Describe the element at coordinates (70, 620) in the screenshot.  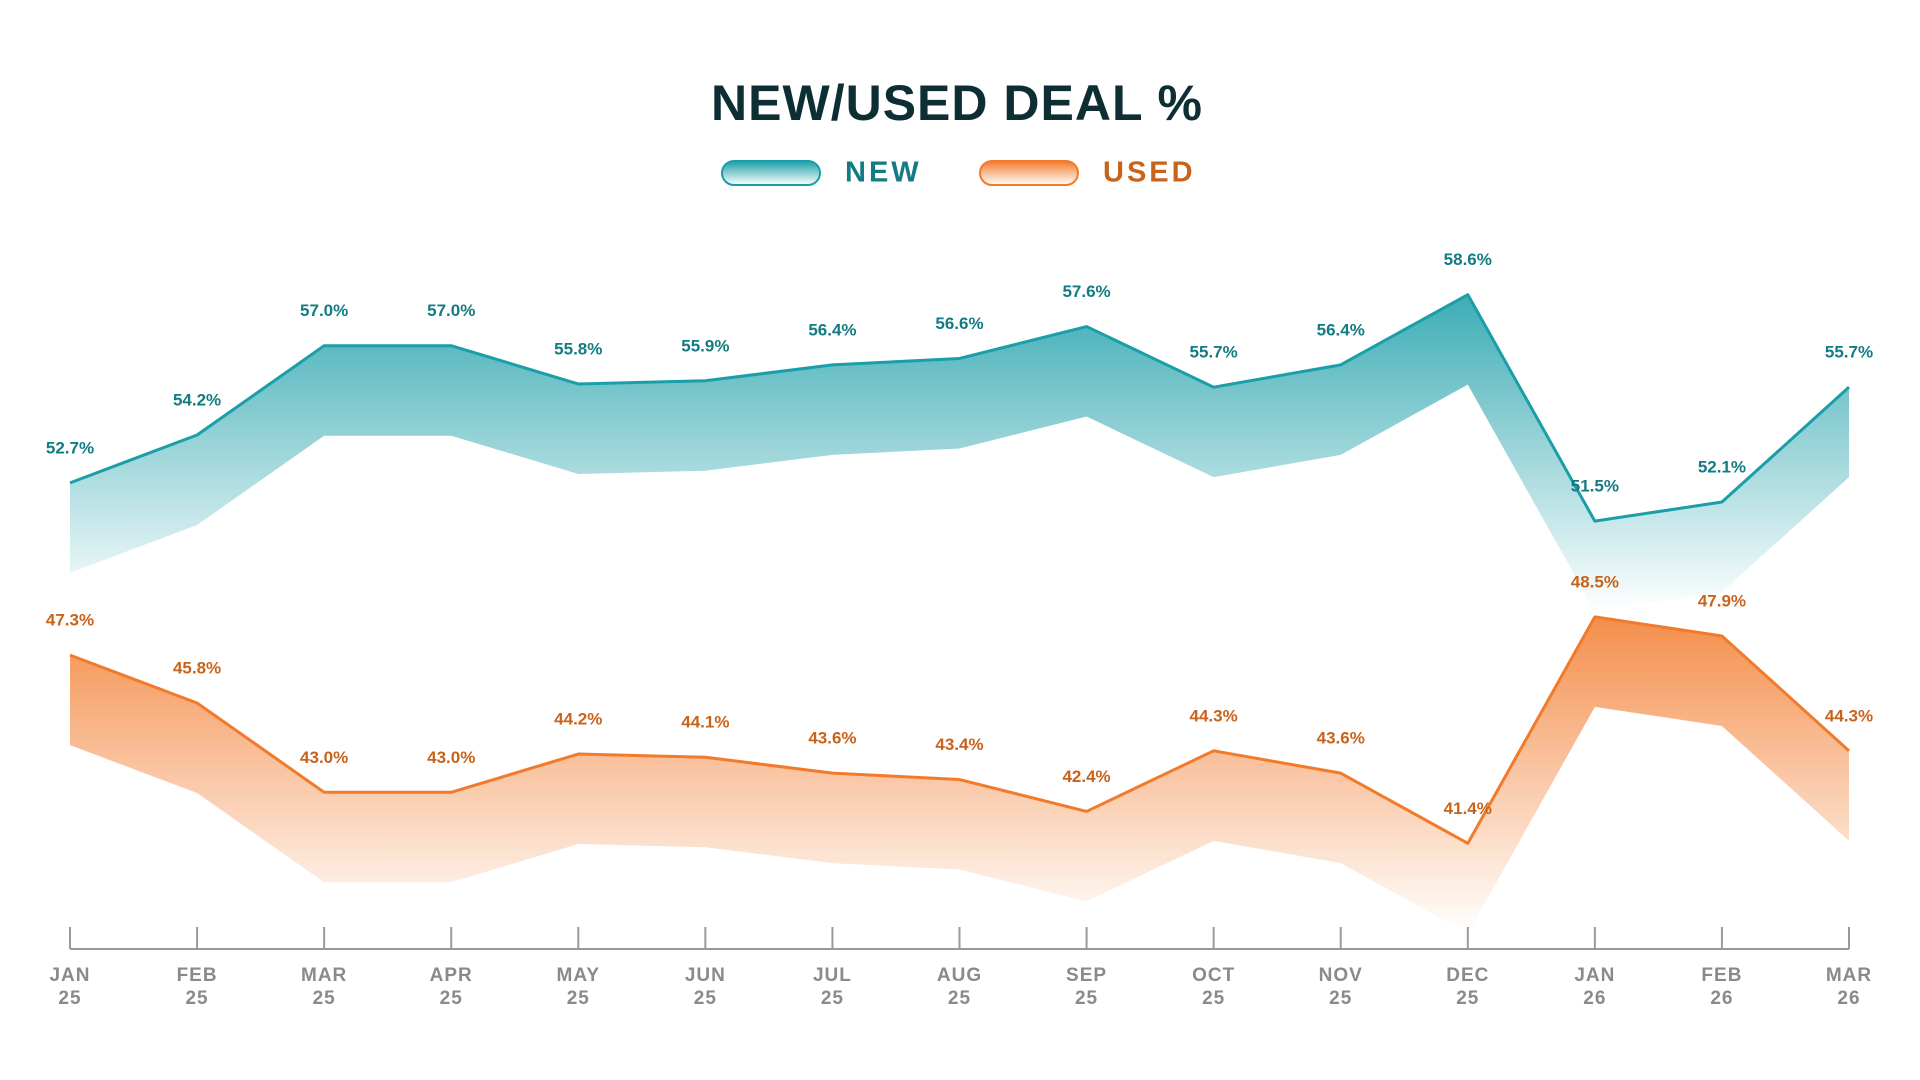
I see `value-label: 47.3%` at that location.